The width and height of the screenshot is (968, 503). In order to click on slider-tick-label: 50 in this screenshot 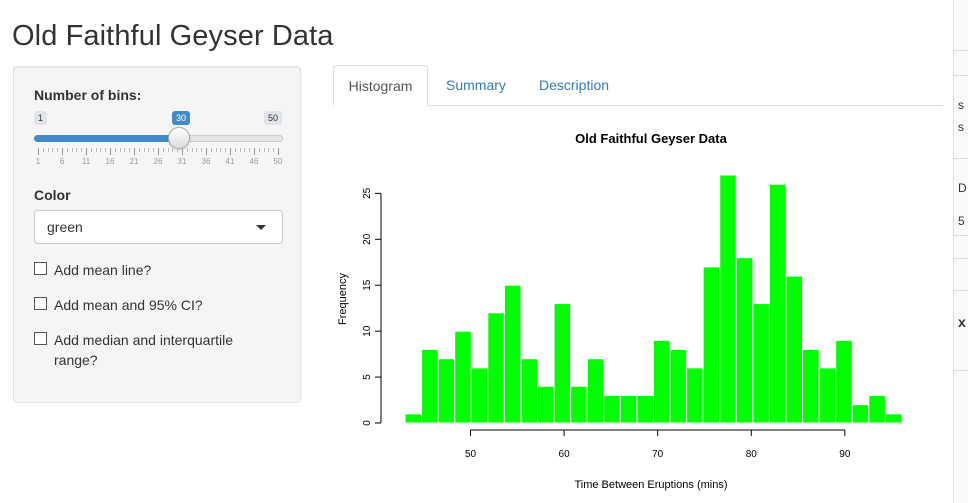, I will do `click(278, 161)`.